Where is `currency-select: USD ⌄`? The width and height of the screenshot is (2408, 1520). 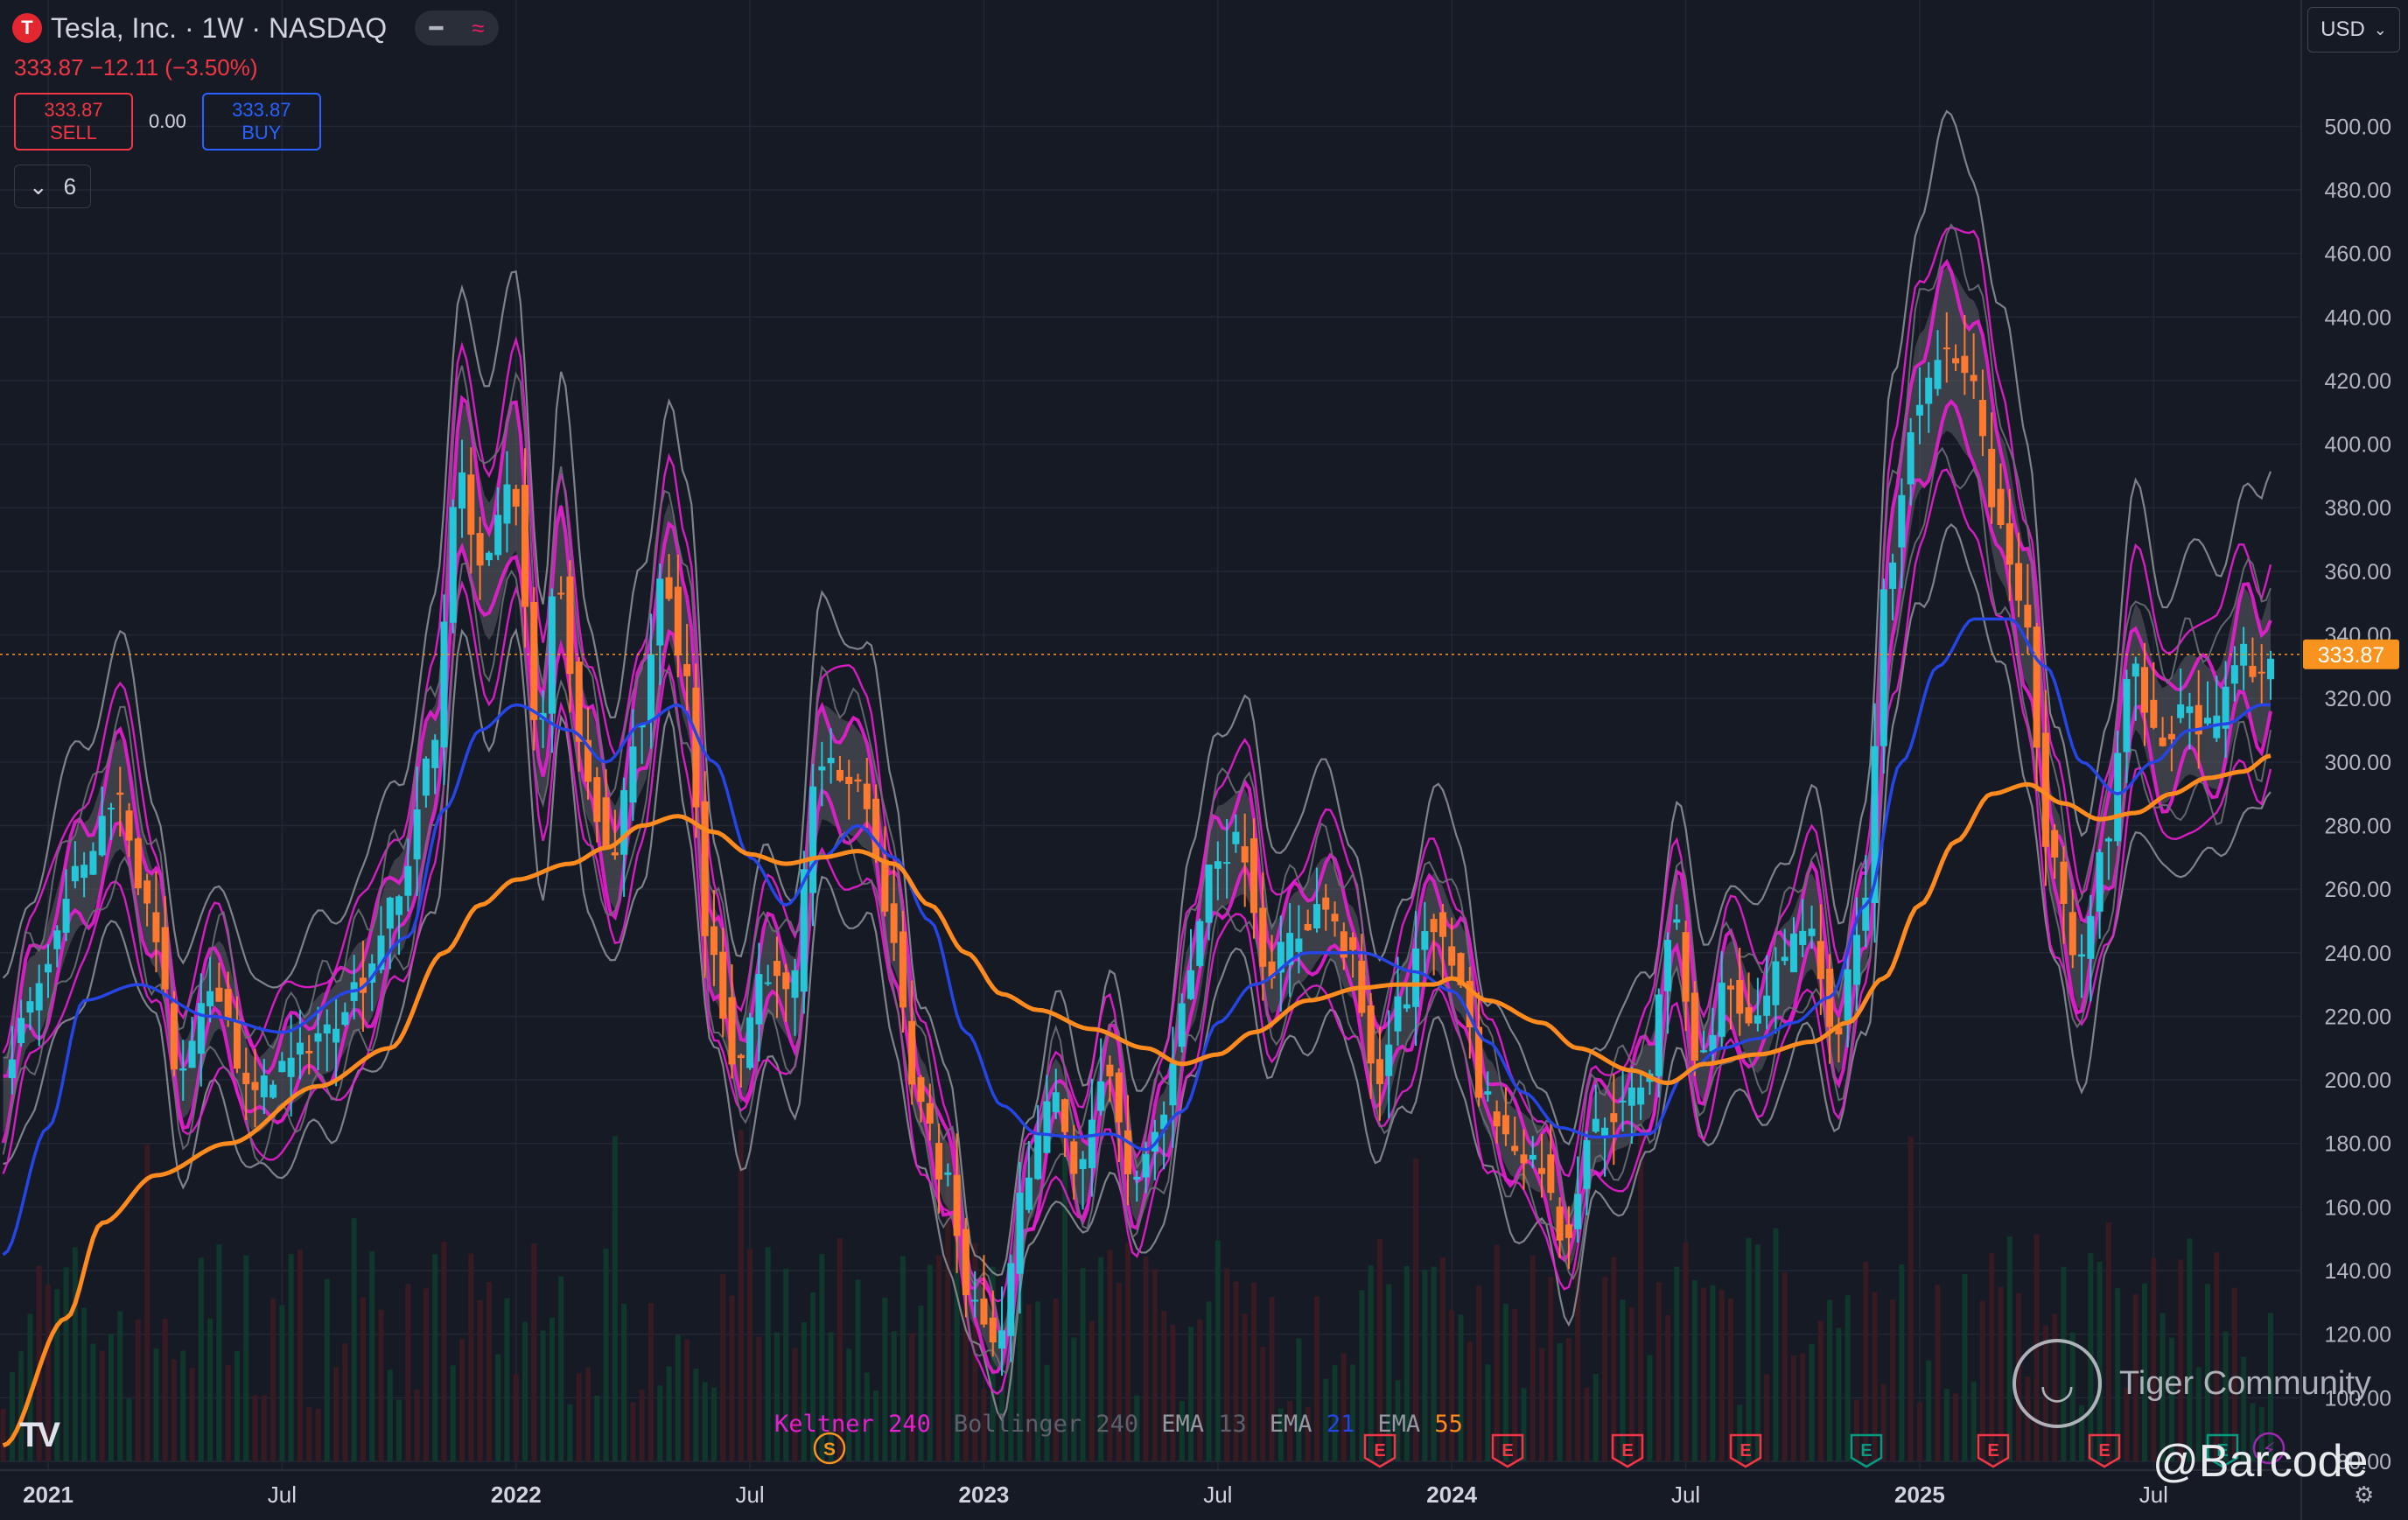 currency-select: USD ⌄ is located at coordinates (2353, 30).